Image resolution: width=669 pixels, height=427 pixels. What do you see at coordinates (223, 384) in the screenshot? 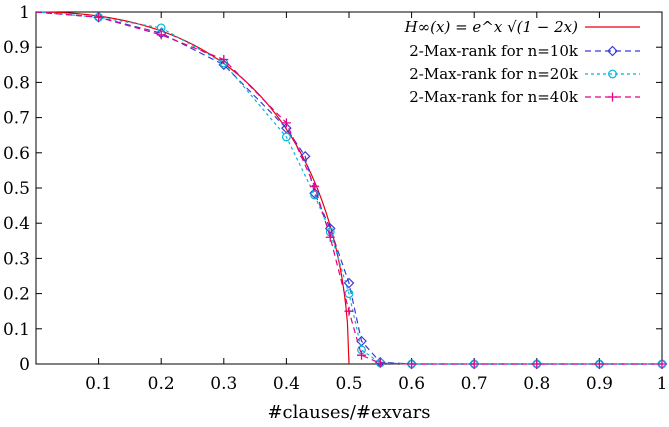
I see `x-tick-label: 0.3` at bounding box center [223, 384].